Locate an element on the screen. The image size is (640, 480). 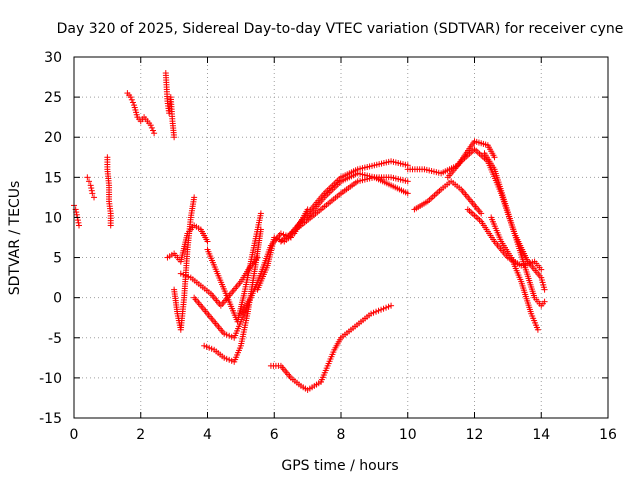
series-arc-1.6h is located at coordinates (141, 113).